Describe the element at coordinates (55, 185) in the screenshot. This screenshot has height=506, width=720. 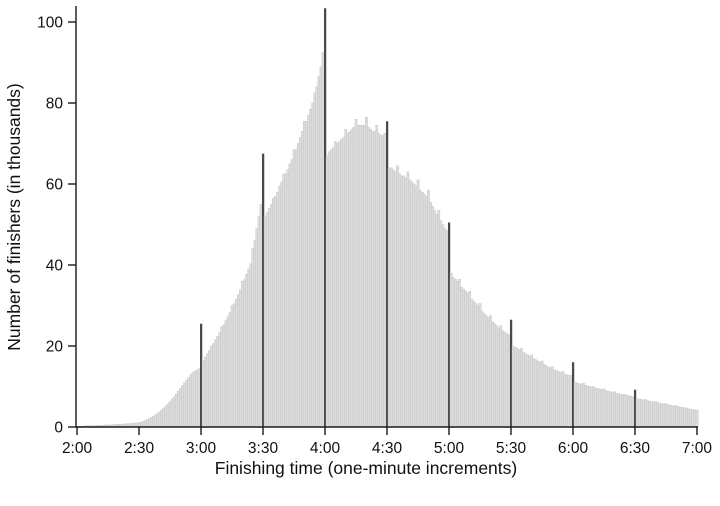
I see `y-tick-label: 60` at that location.